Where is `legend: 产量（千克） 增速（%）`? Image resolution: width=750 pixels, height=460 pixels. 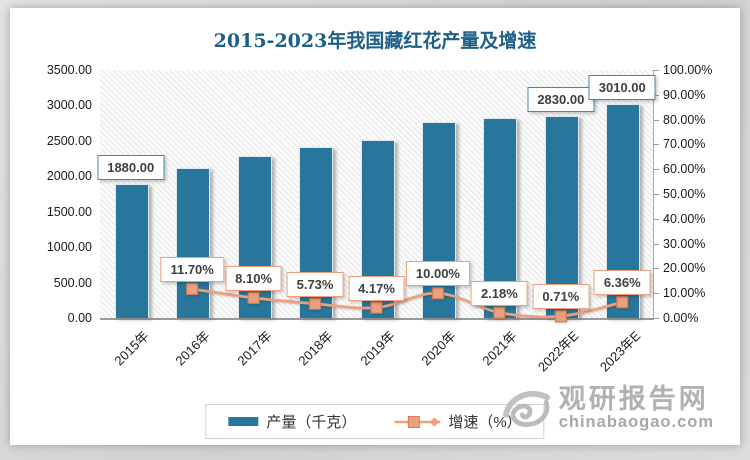
legend: 产量（千克） 增速（%） is located at coordinates (375, 421).